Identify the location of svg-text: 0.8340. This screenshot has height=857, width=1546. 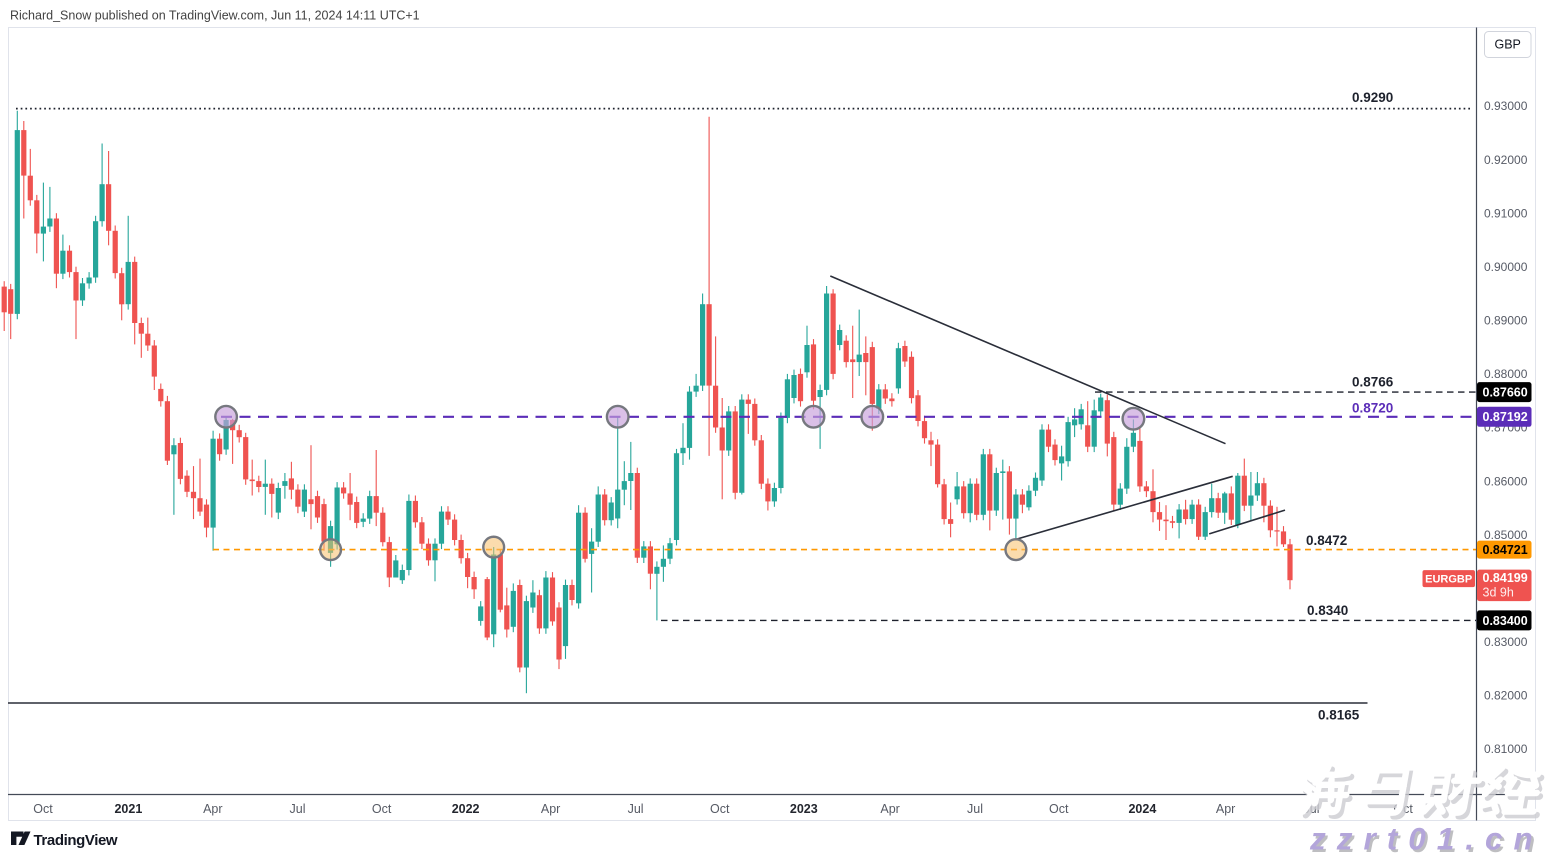
(1327, 610).